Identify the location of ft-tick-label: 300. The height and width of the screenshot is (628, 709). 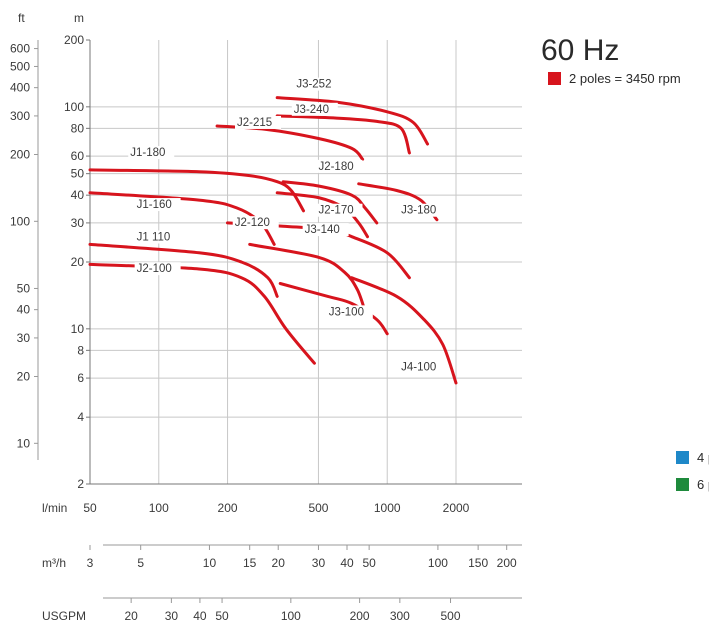
(20, 116).